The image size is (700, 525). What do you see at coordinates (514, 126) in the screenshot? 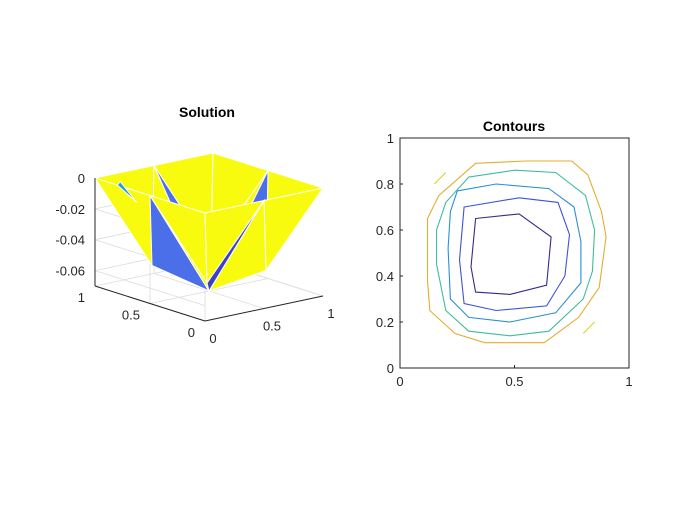
I see `contour-title: Contours` at bounding box center [514, 126].